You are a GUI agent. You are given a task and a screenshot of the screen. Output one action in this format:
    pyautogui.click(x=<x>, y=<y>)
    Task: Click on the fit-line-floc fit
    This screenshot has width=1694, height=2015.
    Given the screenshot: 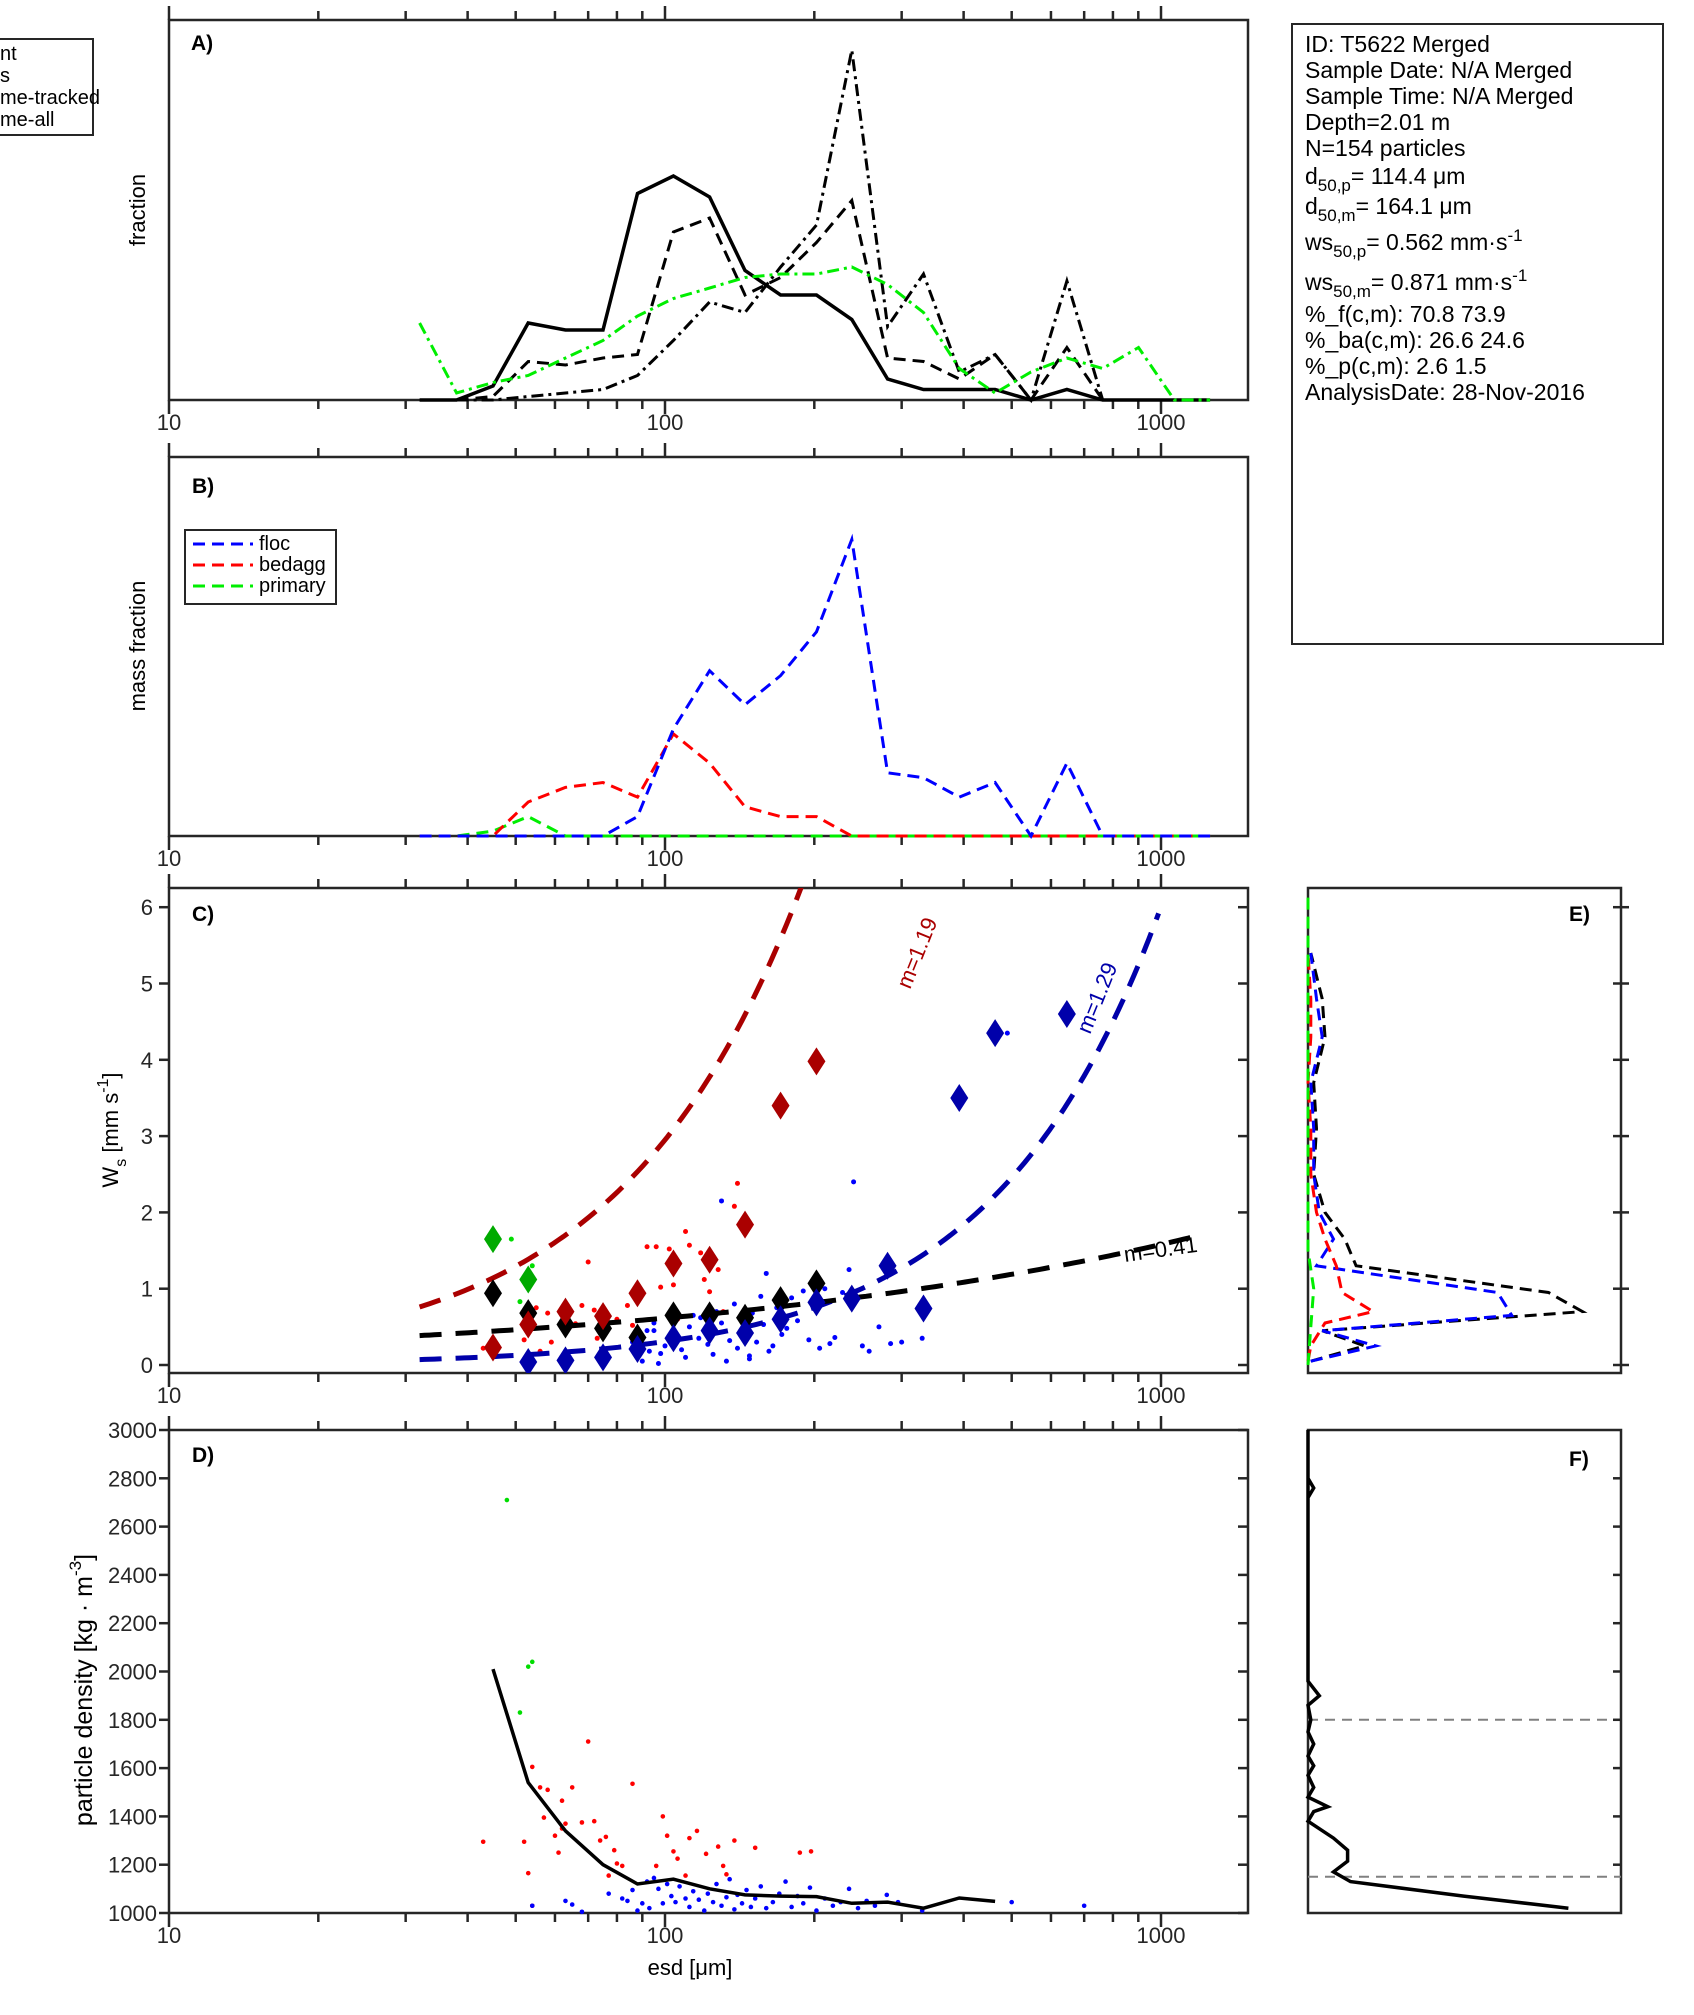 What is the action you would take?
    pyautogui.click(x=790, y=1137)
    